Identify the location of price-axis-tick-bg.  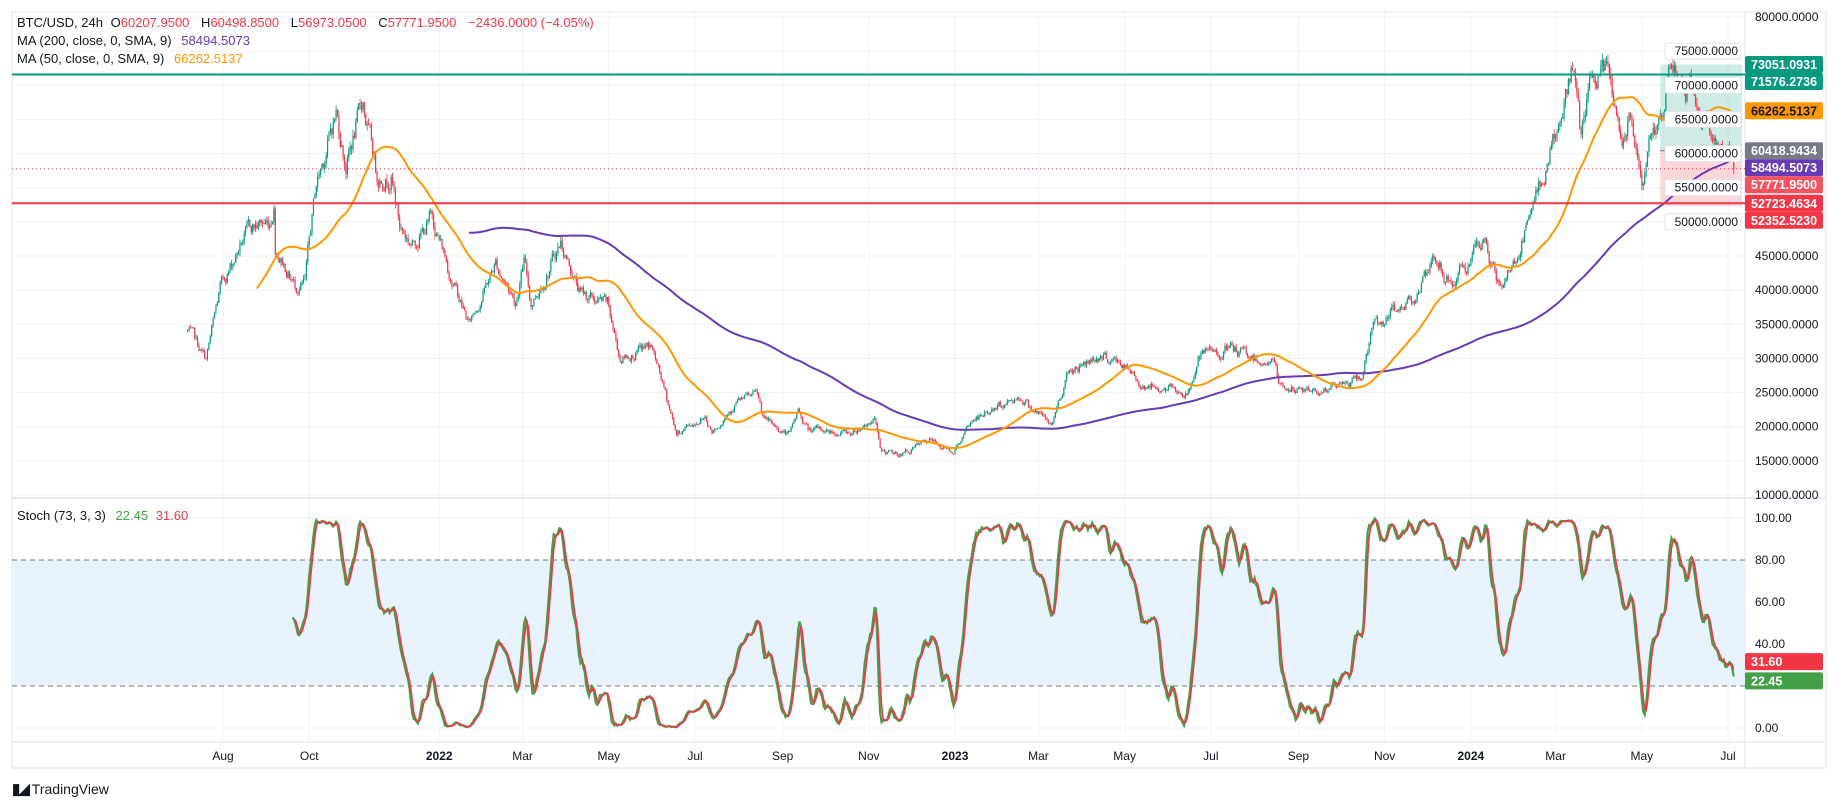
(1703, 51).